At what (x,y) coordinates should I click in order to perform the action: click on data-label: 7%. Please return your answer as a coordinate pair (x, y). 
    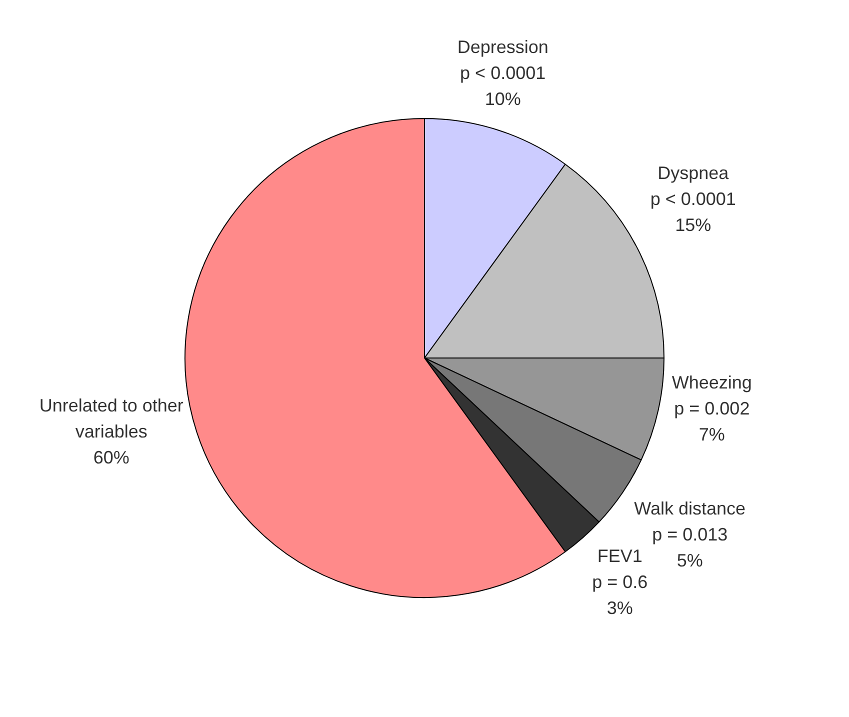
    Looking at the image, I should click on (711, 434).